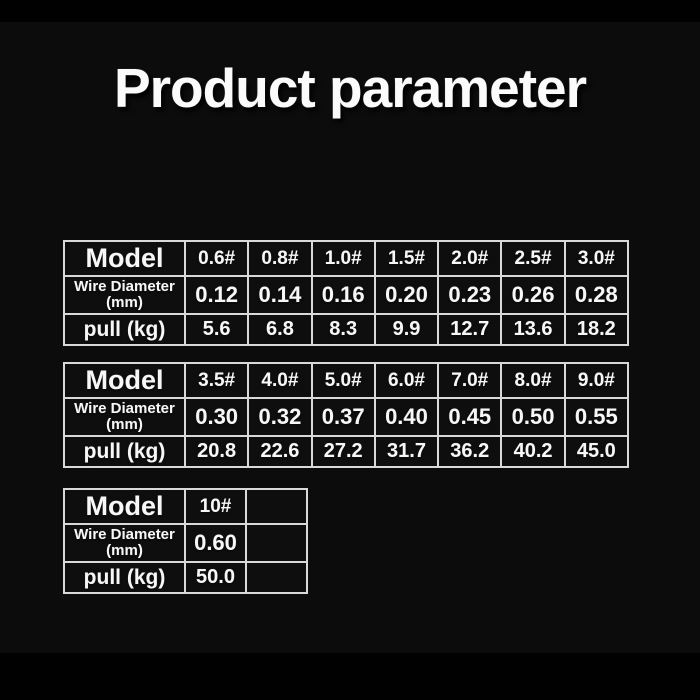 The image size is (700, 700). Describe the element at coordinates (216, 451) in the screenshot. I see `cell-value: 20.8` at that location.